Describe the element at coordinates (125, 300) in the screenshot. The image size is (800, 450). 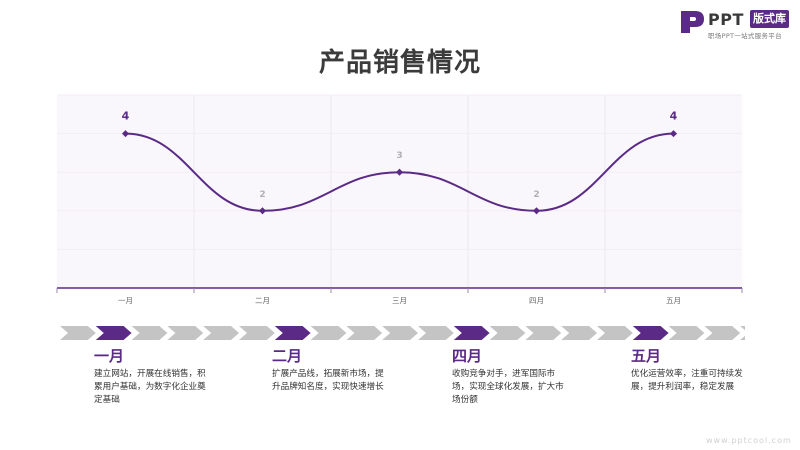
I see `x-tick-label: 一月` at that location.